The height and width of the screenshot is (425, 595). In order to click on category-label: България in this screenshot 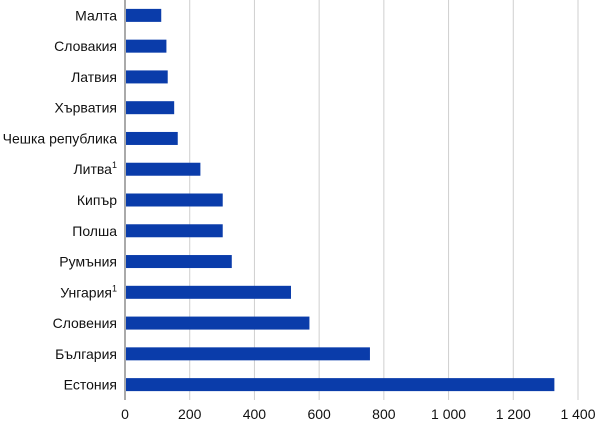, I will do `click(86, 354)`.